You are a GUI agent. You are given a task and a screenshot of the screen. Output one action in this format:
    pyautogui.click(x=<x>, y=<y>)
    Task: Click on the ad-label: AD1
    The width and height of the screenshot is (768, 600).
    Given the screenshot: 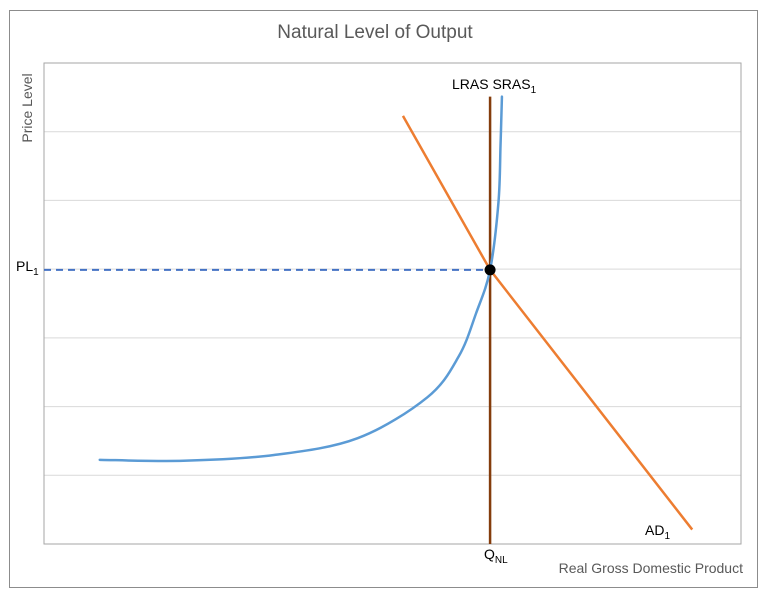 What is the action you would take?
    pyautogui.click(x=657, y=532)
    